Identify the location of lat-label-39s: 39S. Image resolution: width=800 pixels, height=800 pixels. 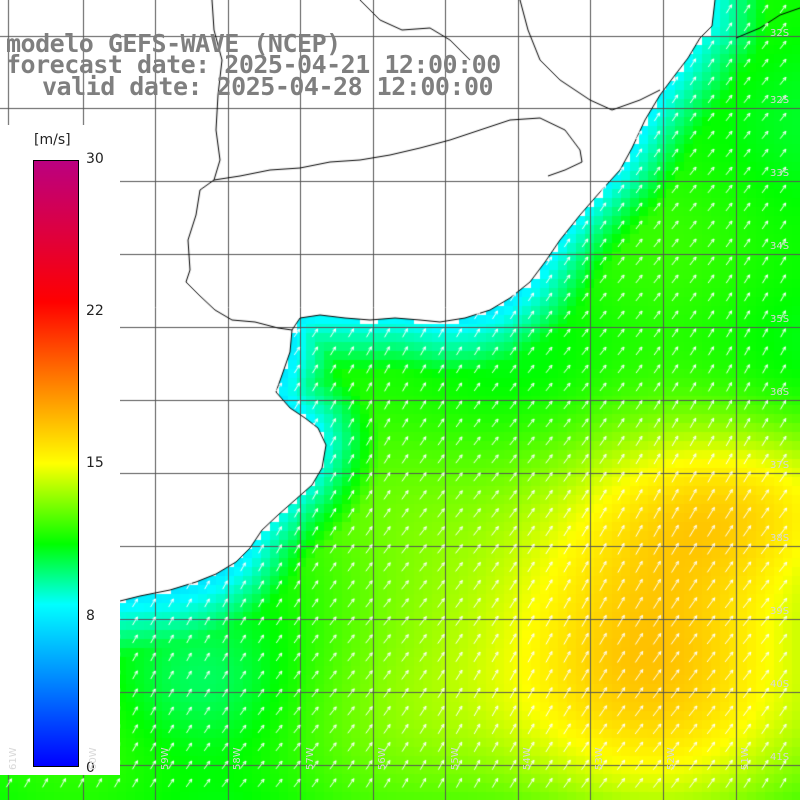
(780, 611).